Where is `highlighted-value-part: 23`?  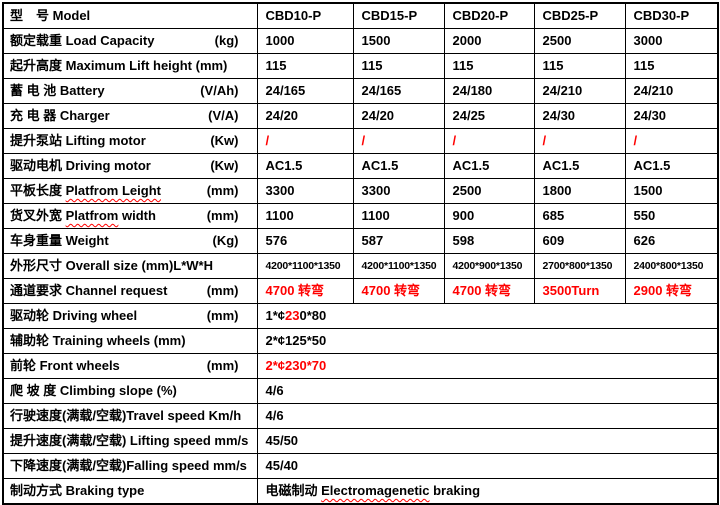 highlighted-value-part: 23 is located at coordinates (292, 315).